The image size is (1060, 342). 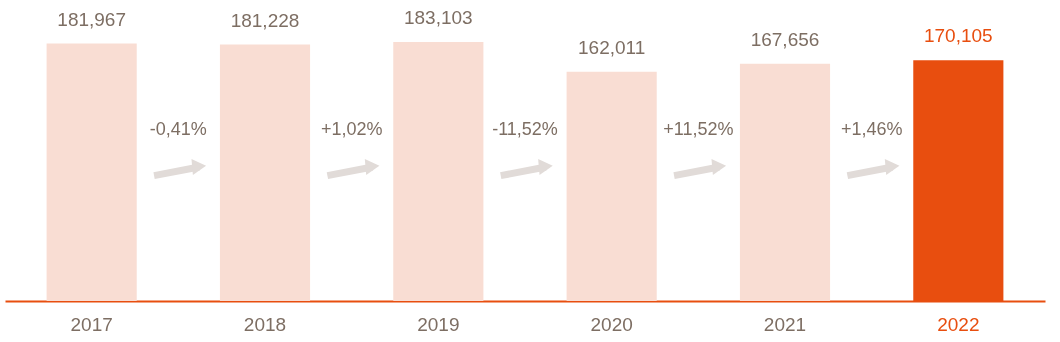 I want to click on x-tick-label: 2020, so click(x=611, y=324).